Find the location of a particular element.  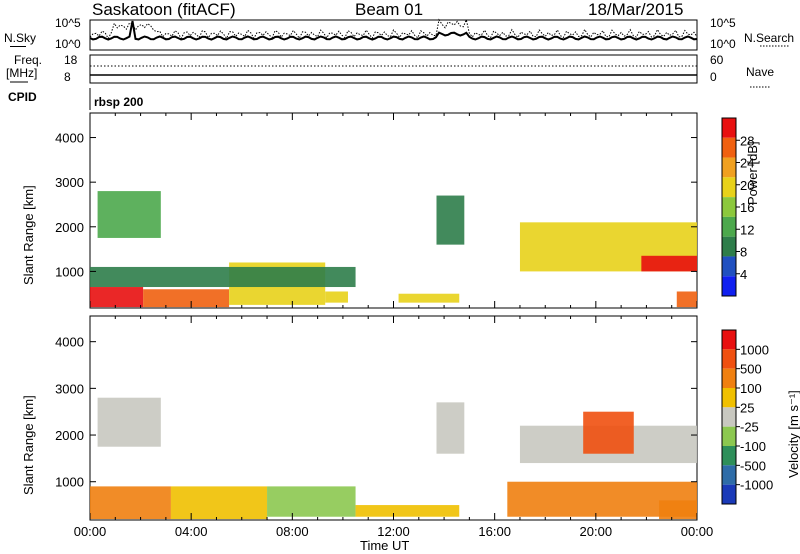

nsky-trace is located at coordinates (393, 30).